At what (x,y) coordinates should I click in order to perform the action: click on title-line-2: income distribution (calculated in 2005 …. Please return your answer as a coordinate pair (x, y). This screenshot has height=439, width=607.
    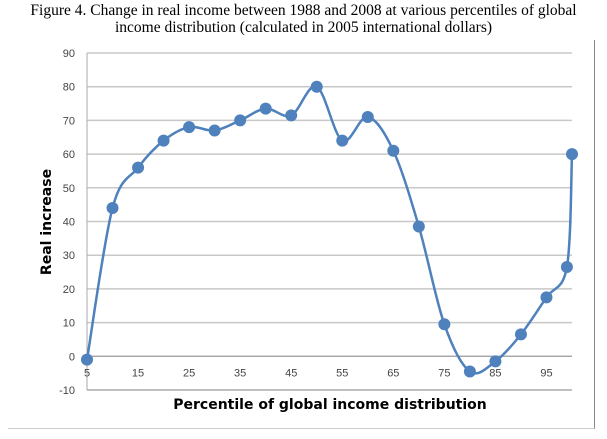
    Looking at the image, I should click on (303, 27).